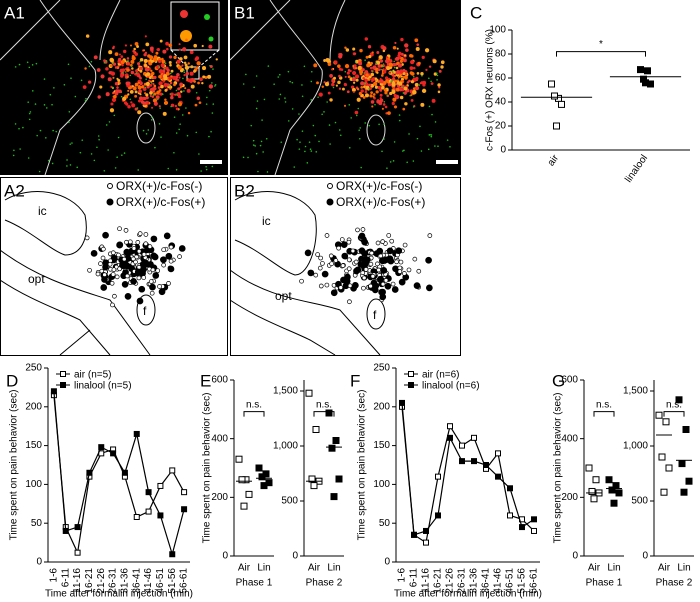 The image size is (700, 602). I want to click on micrograph-b1, so click(345, 87).